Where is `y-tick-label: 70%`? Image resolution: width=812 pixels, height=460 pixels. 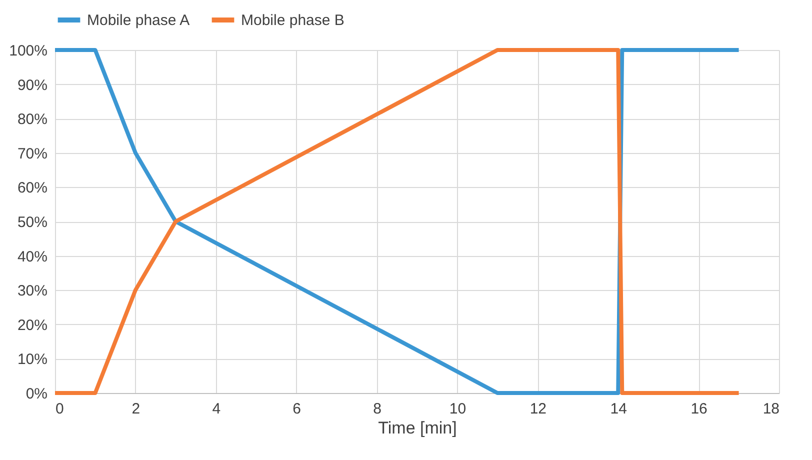
y-tick-label: 70% is located at coordinates (32, 153).